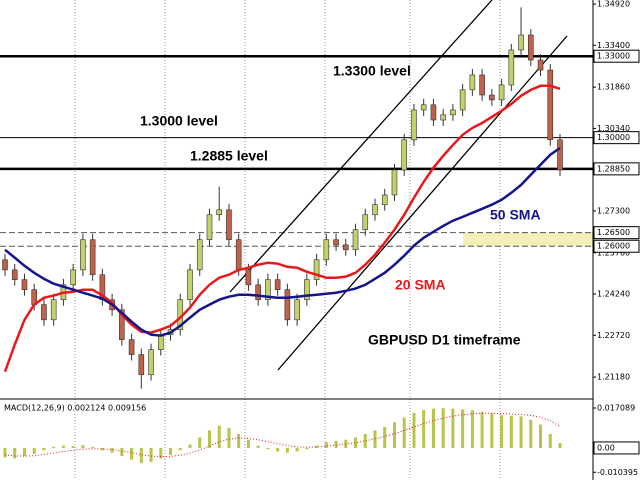 The image size is (640, 480). What do you see at coordinates (616, 448) in the screenshot?
I see `macd-tick-box` at bounding box center [616, 448].